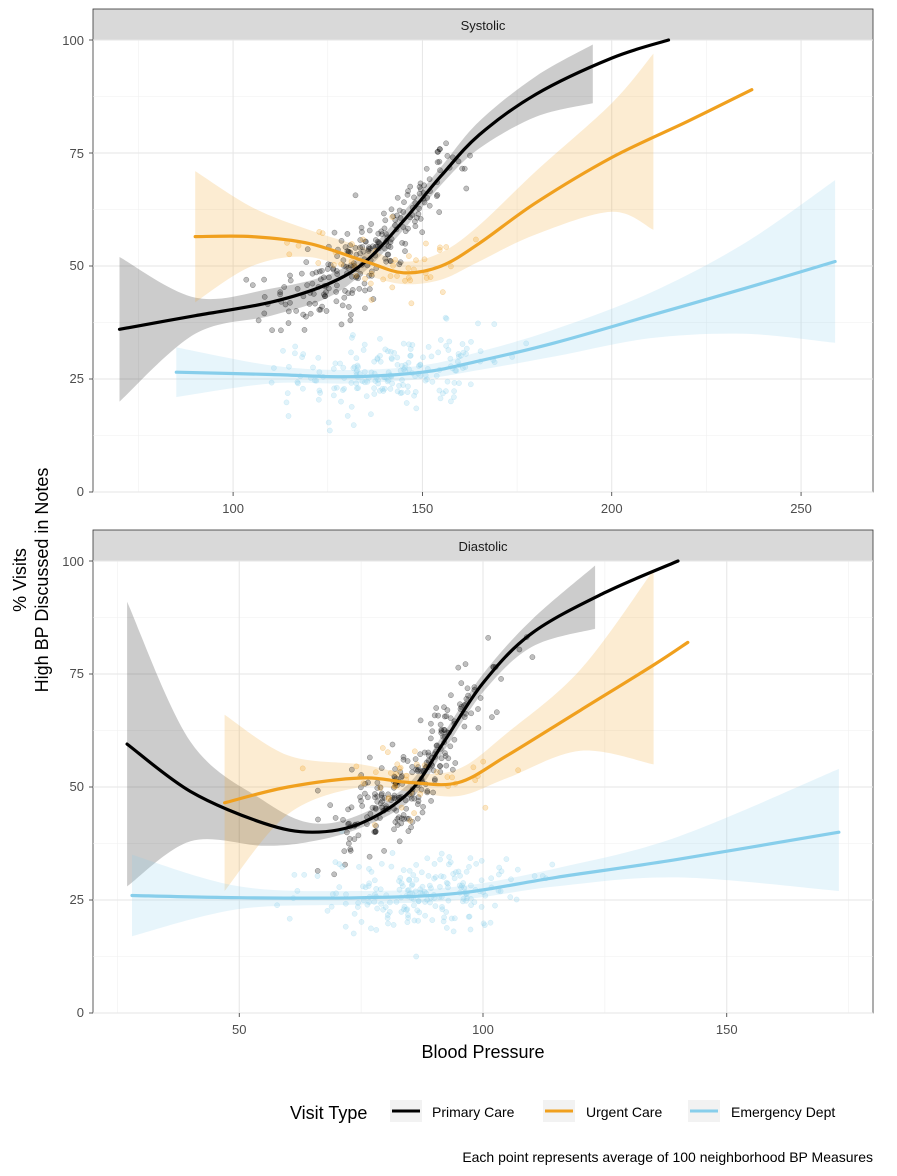 Image resolution: width=897 pixels, height=1176 pixels. What do you see at coordinates (80, 491) in the screenshot?
I see `y-tick-label: 0` at bounding box center [80, 491].